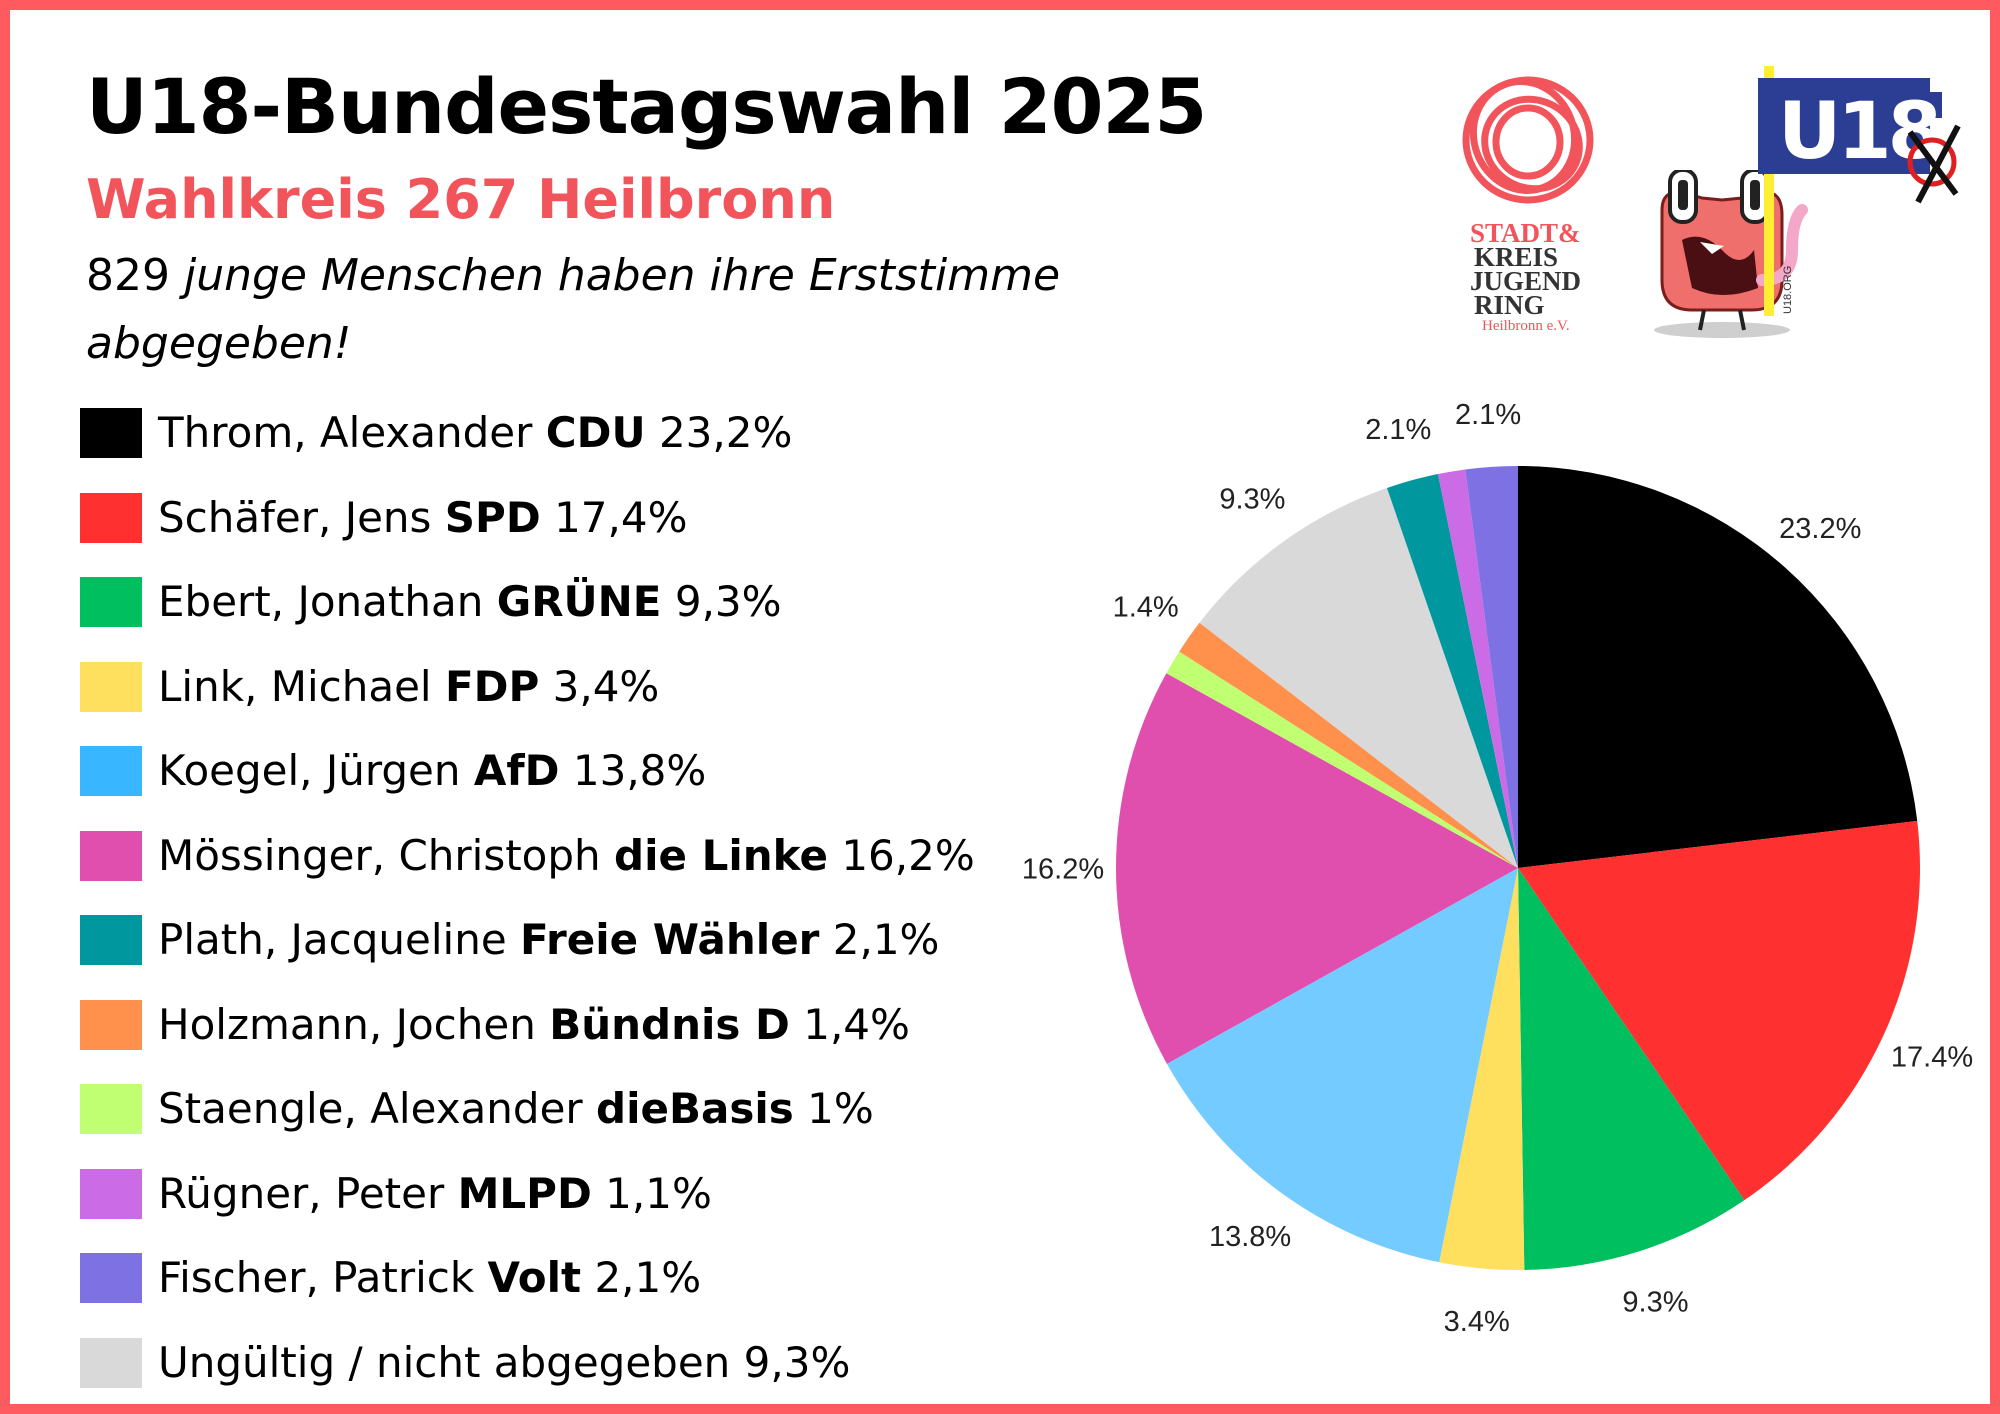 The height and width of the screenshot is (1414, 2000). Describe the element at coordinates (379, 855) in the screenshot. I see `candidate-name: Mössinger, Christoph` at that location.